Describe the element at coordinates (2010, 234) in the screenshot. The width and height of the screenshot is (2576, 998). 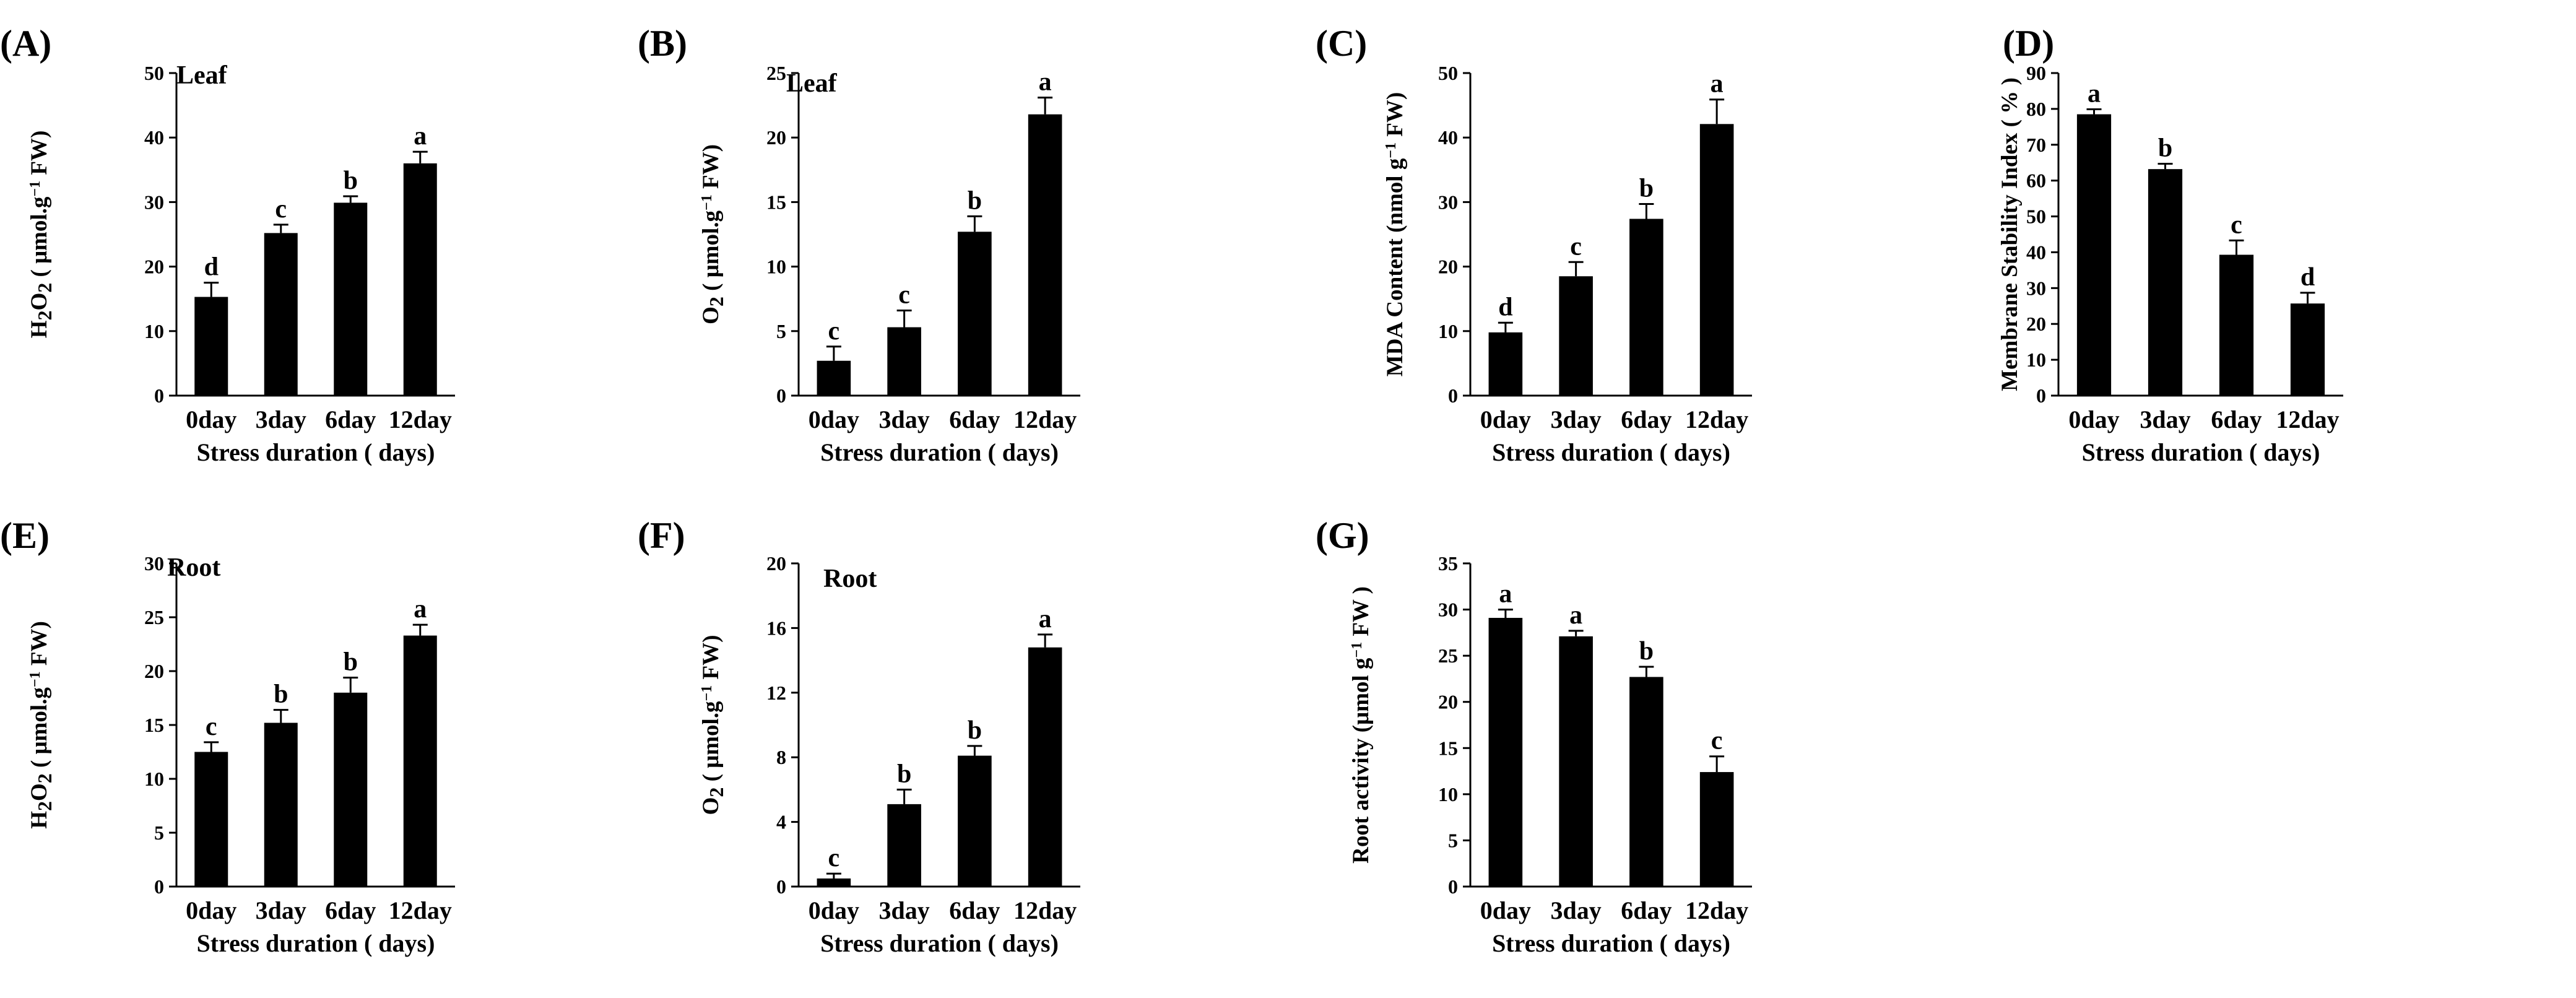
I see `y-axis-label: Membrane Stability Index ( % )` at that location.